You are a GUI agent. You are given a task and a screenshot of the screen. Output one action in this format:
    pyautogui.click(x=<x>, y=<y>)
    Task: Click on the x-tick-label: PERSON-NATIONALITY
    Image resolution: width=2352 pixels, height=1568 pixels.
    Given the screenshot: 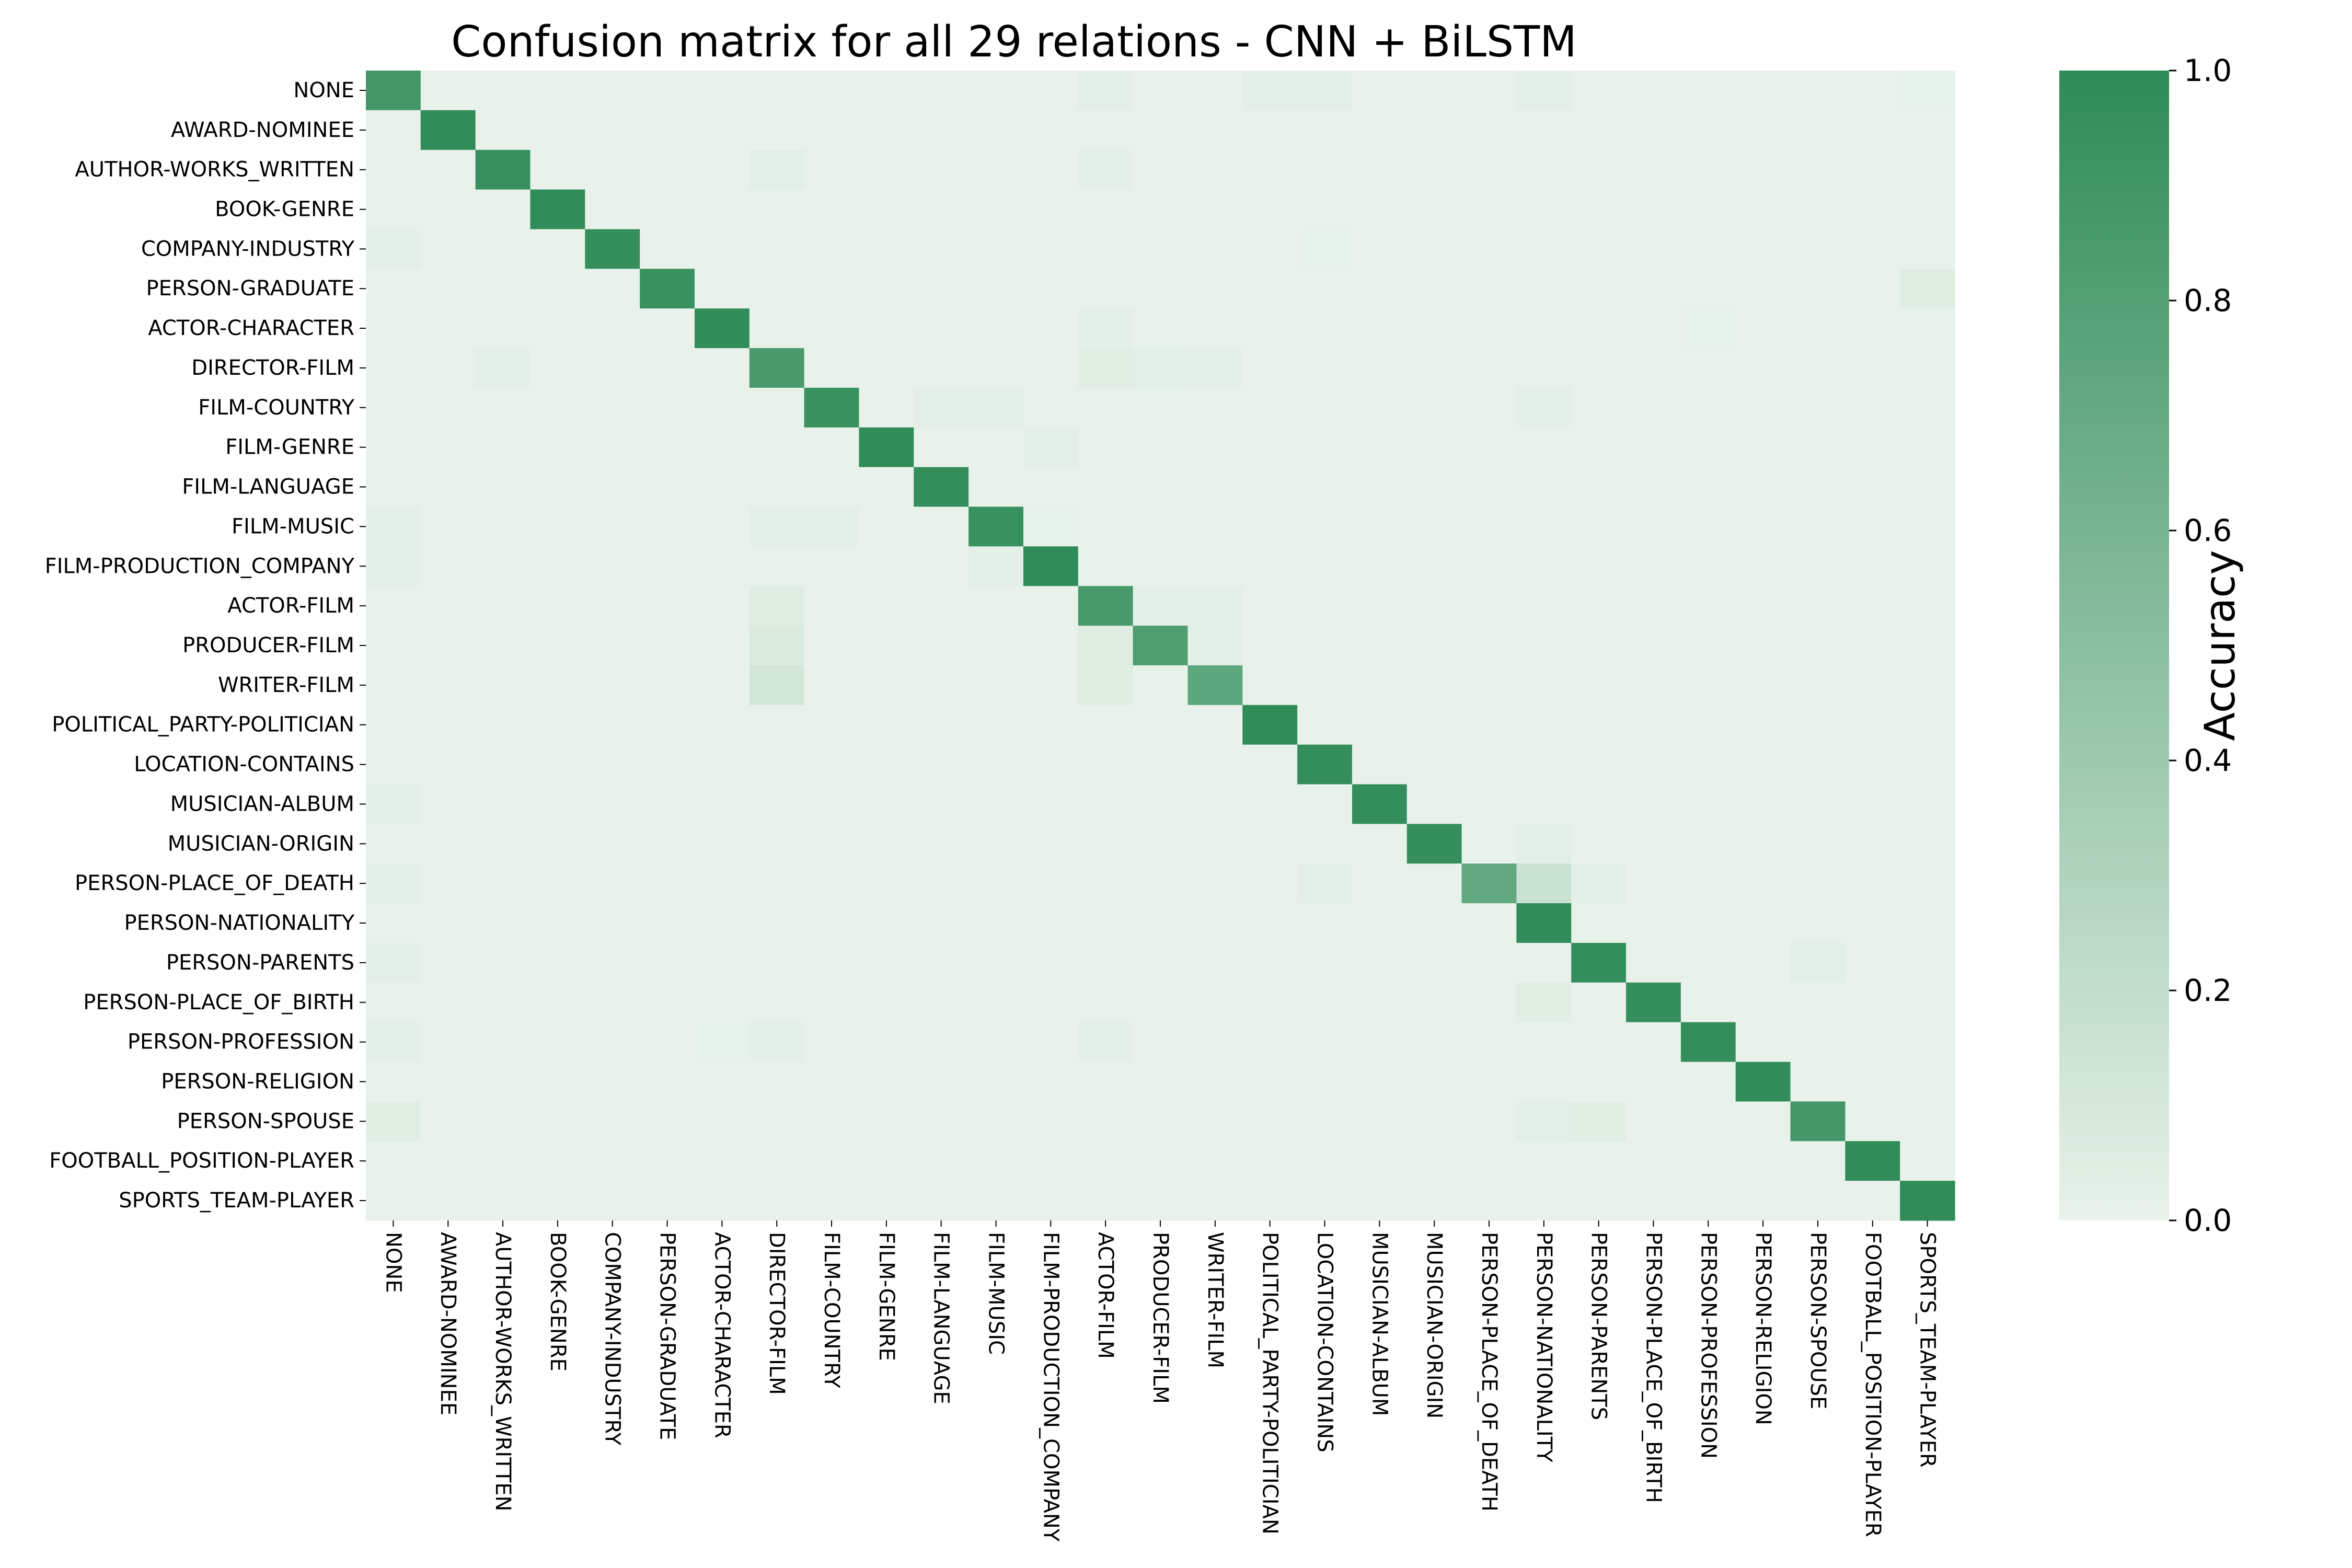 What is the action you would take?
    pyautogui.click(x=1544, y=1347)
    